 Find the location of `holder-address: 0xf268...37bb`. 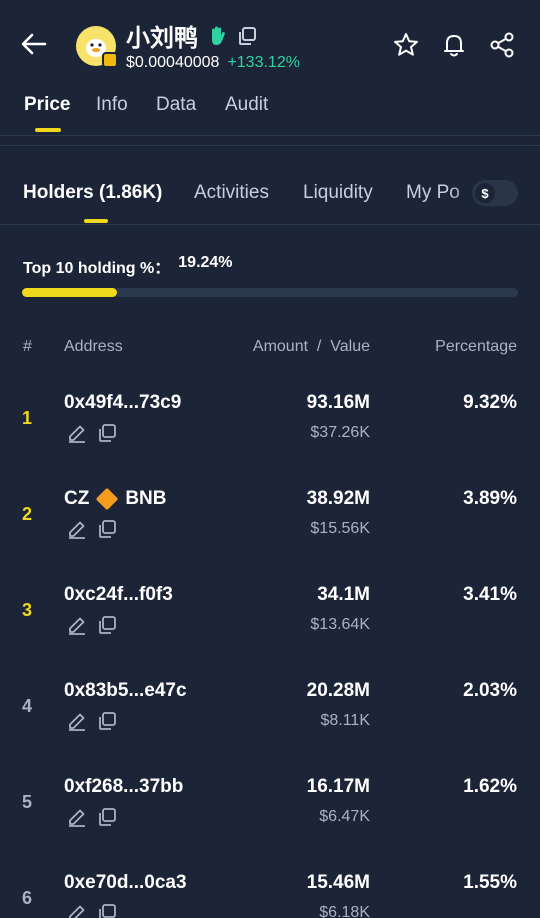

holder-address: 0xf268...37bb is located at coordinates (124, 786).